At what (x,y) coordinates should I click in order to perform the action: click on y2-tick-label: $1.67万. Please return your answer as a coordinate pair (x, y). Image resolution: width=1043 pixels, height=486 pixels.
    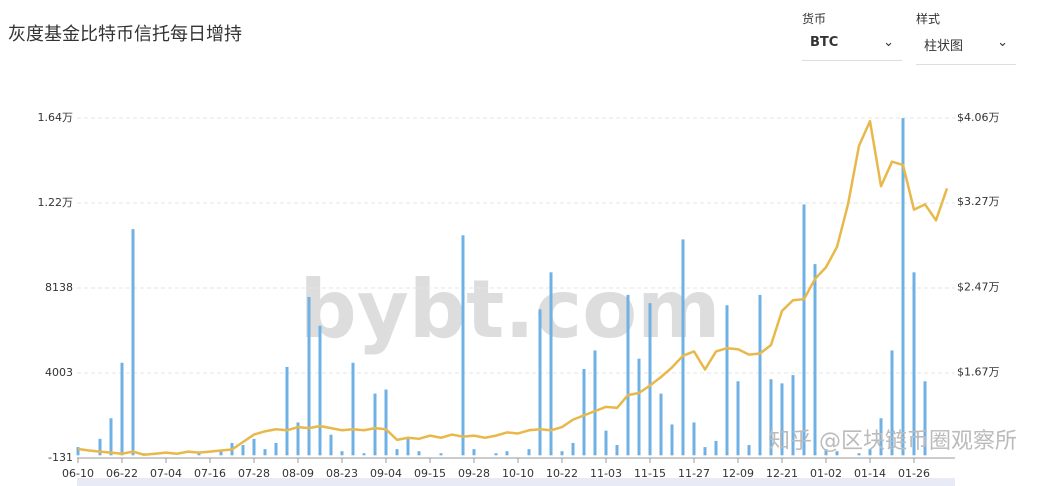
    Looking at the image, I should click on (978, 372).